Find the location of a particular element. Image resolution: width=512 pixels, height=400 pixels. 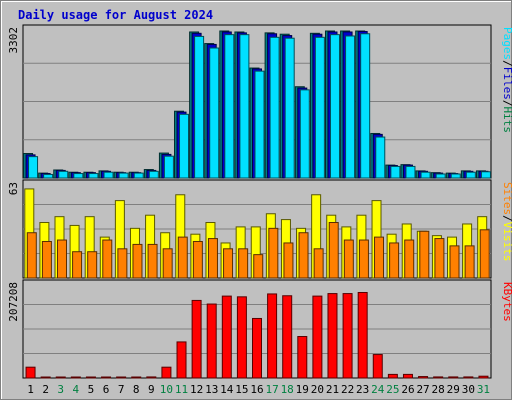

x-tick-label: 11 is located at coordinates (181, 389).